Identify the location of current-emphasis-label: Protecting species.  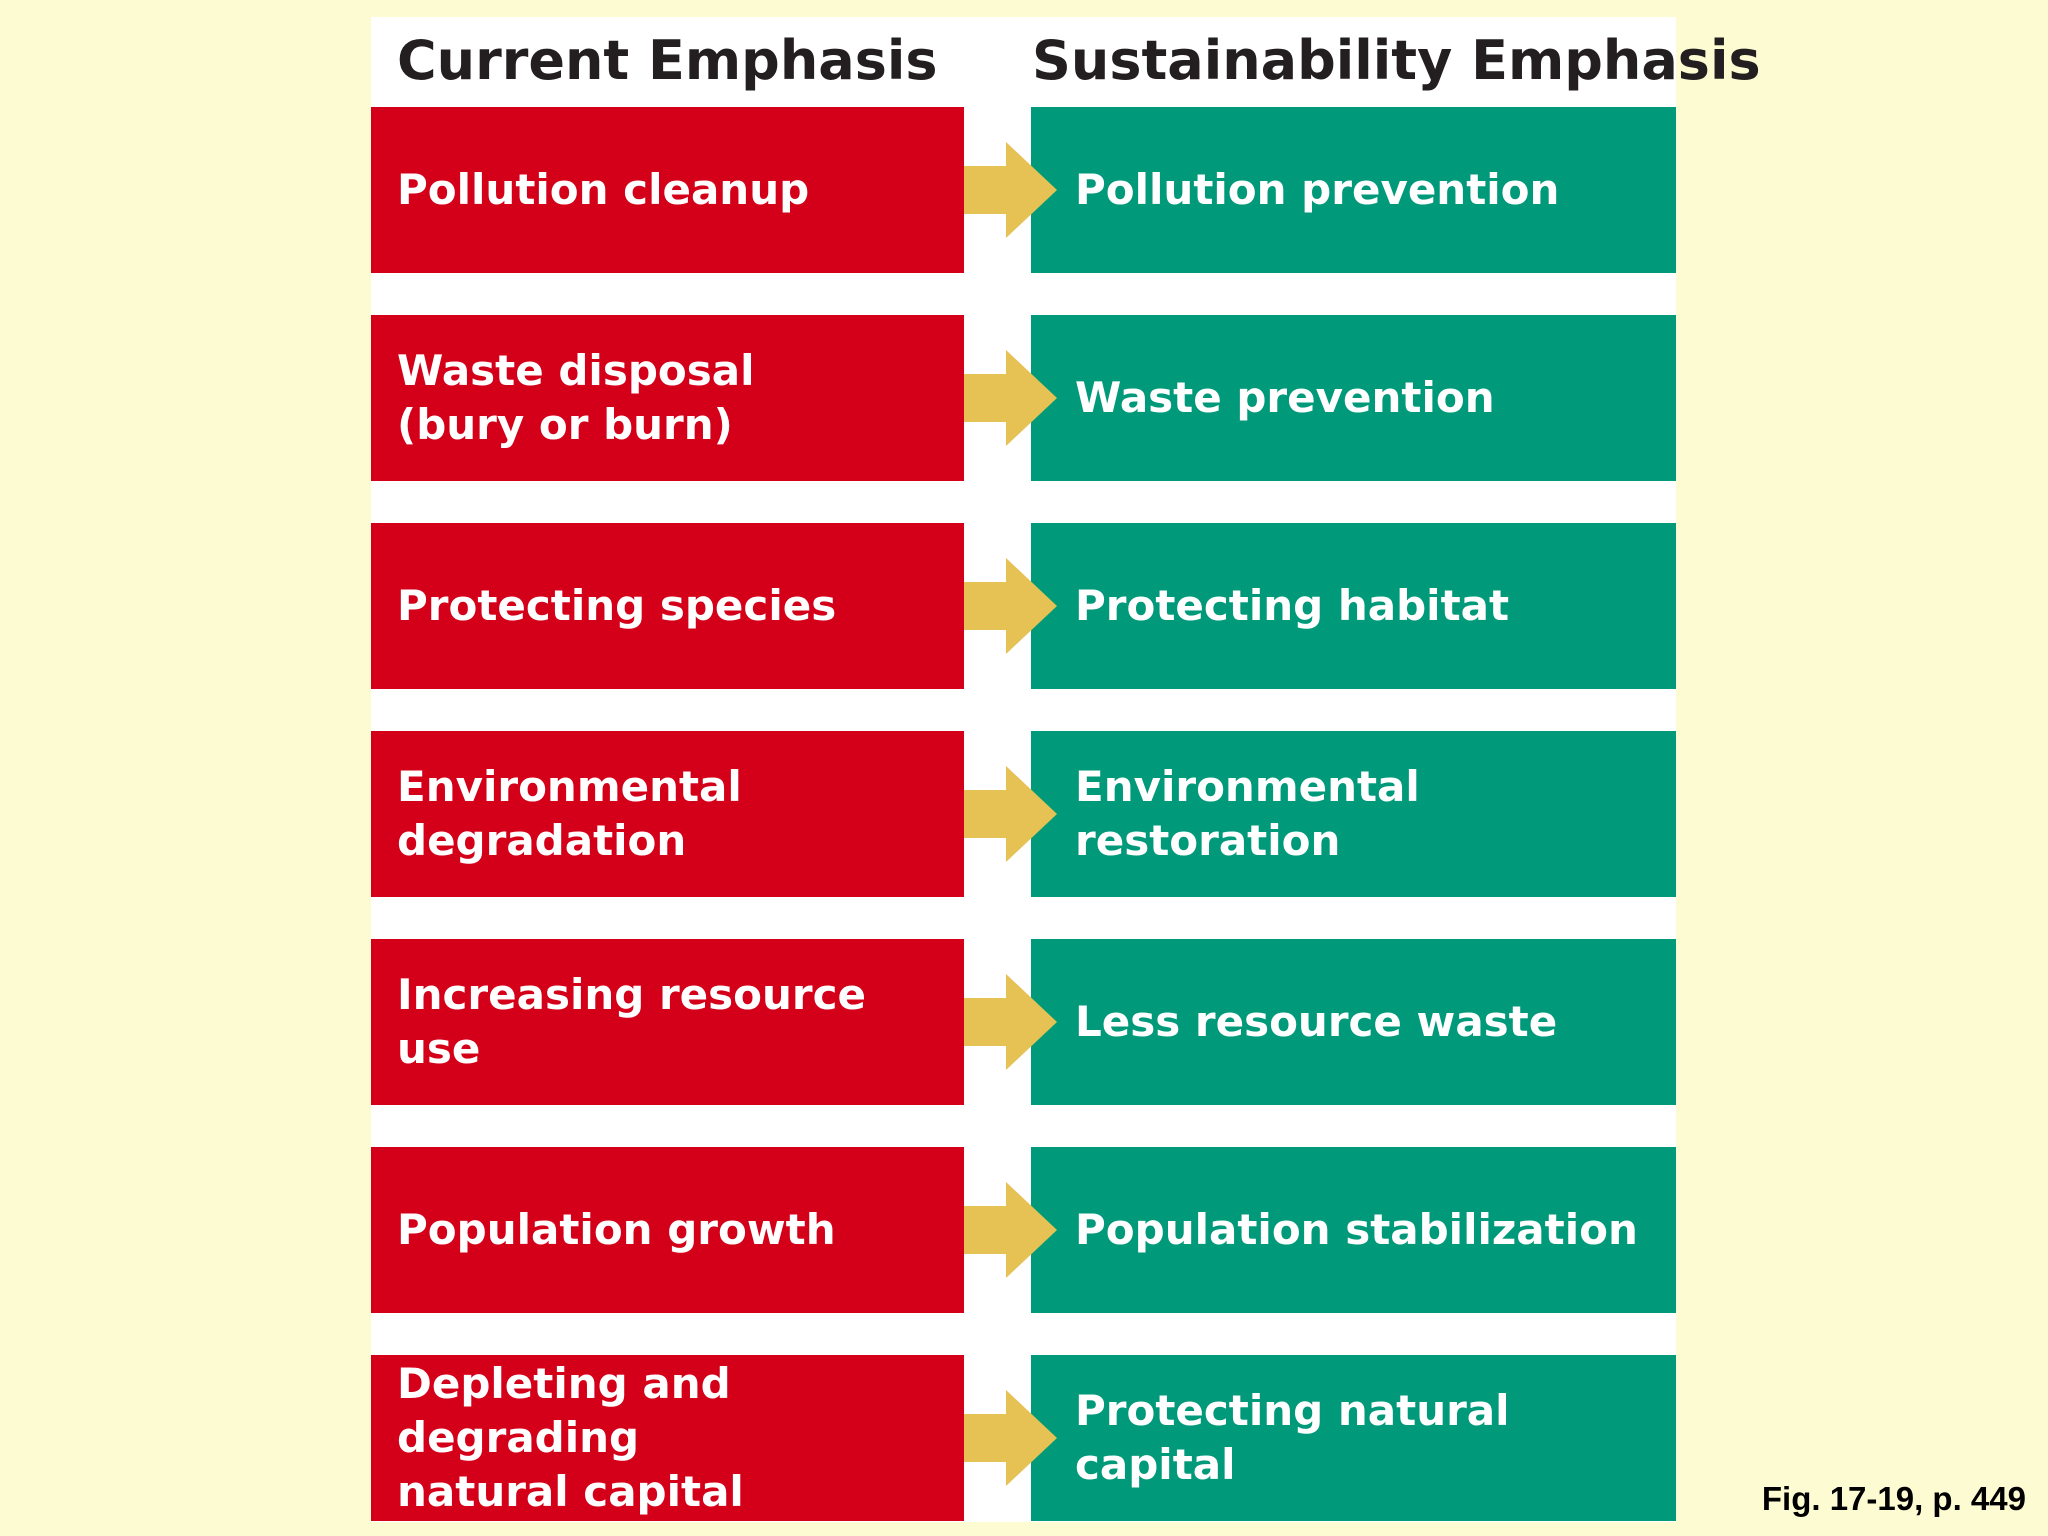
(616, 606).